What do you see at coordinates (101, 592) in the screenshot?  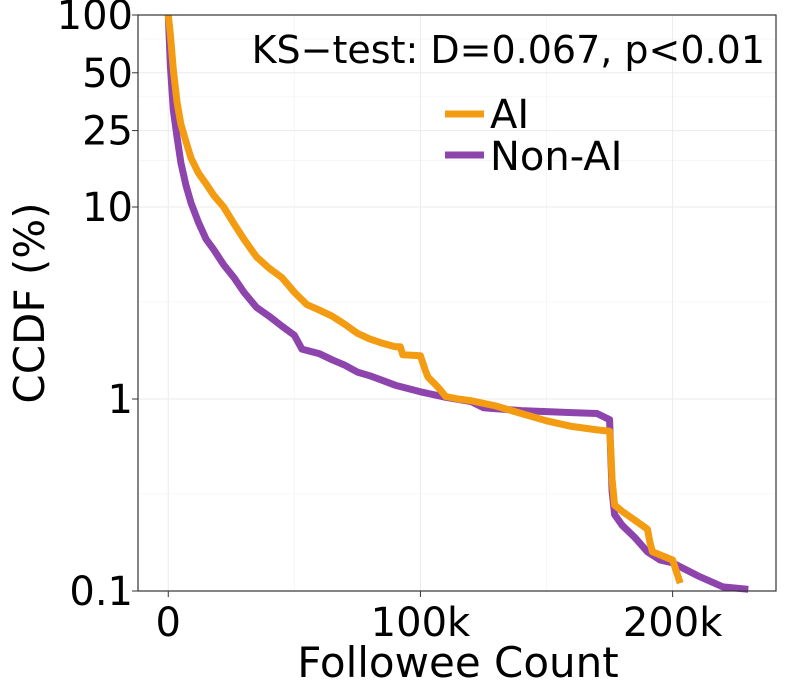 I see `y-tick-label: 0.1` at bounding box center [101, 592].